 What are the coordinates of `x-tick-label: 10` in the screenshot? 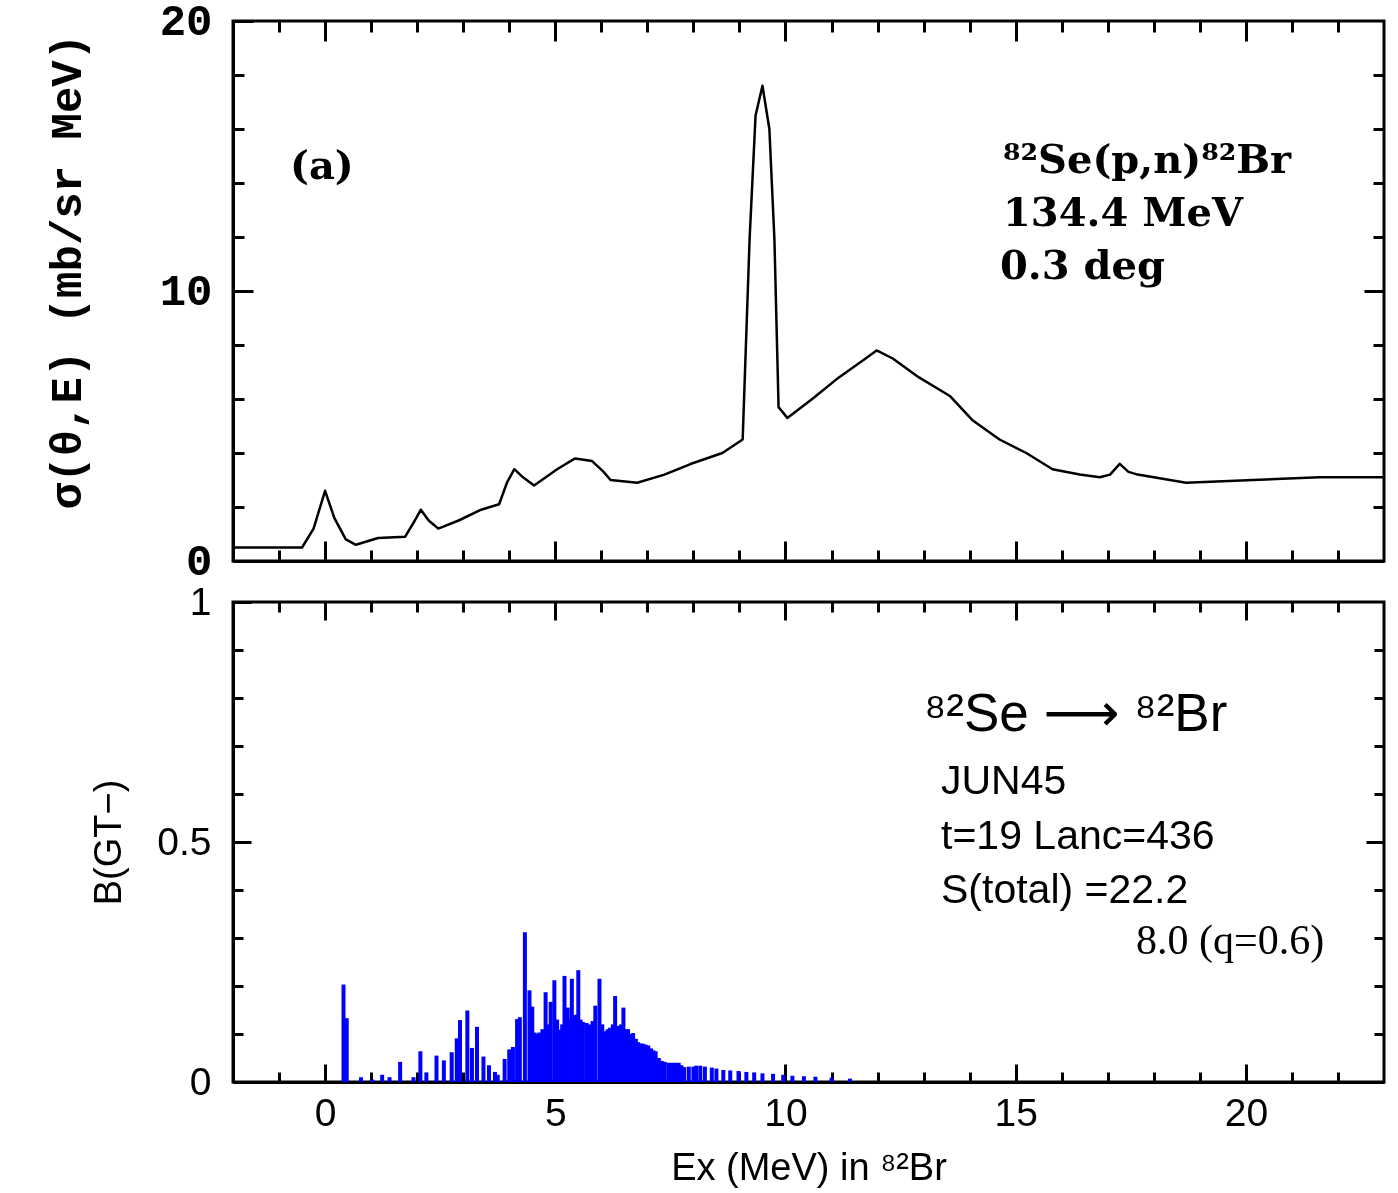 It's located at (786, 1112).